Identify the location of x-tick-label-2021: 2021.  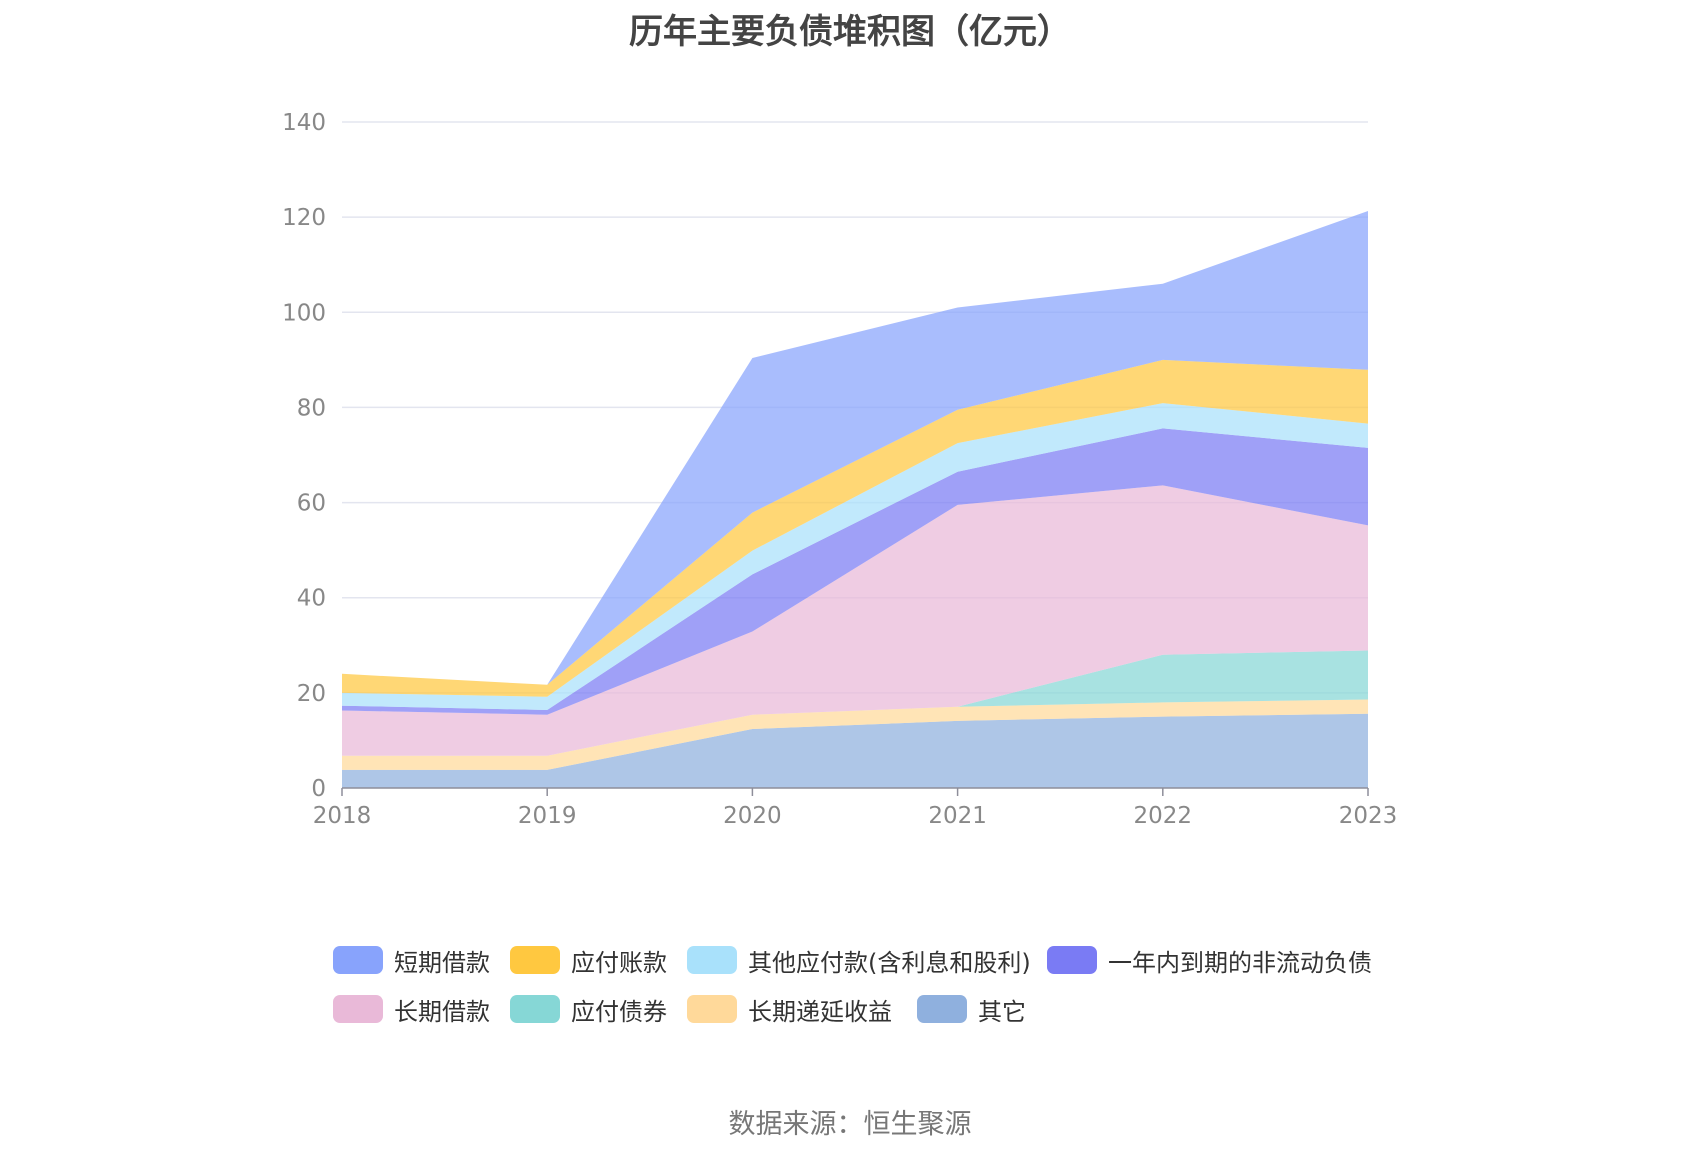
(957, 816).